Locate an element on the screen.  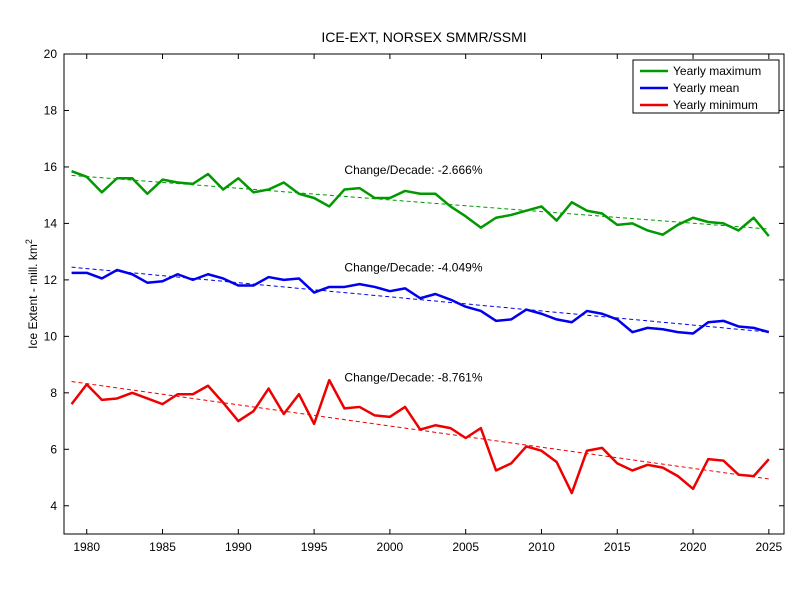
legend-label-yearly-minimum: Yearly minimum is located at coordinates (715, 105).